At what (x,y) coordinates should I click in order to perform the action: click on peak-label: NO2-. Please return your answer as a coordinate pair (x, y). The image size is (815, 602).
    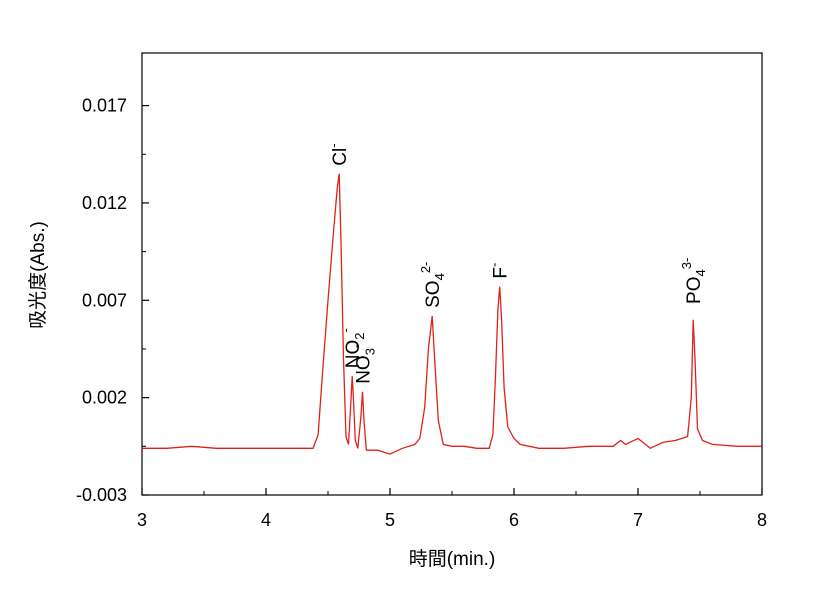
    Looking at the image, I should click on (352, 348).